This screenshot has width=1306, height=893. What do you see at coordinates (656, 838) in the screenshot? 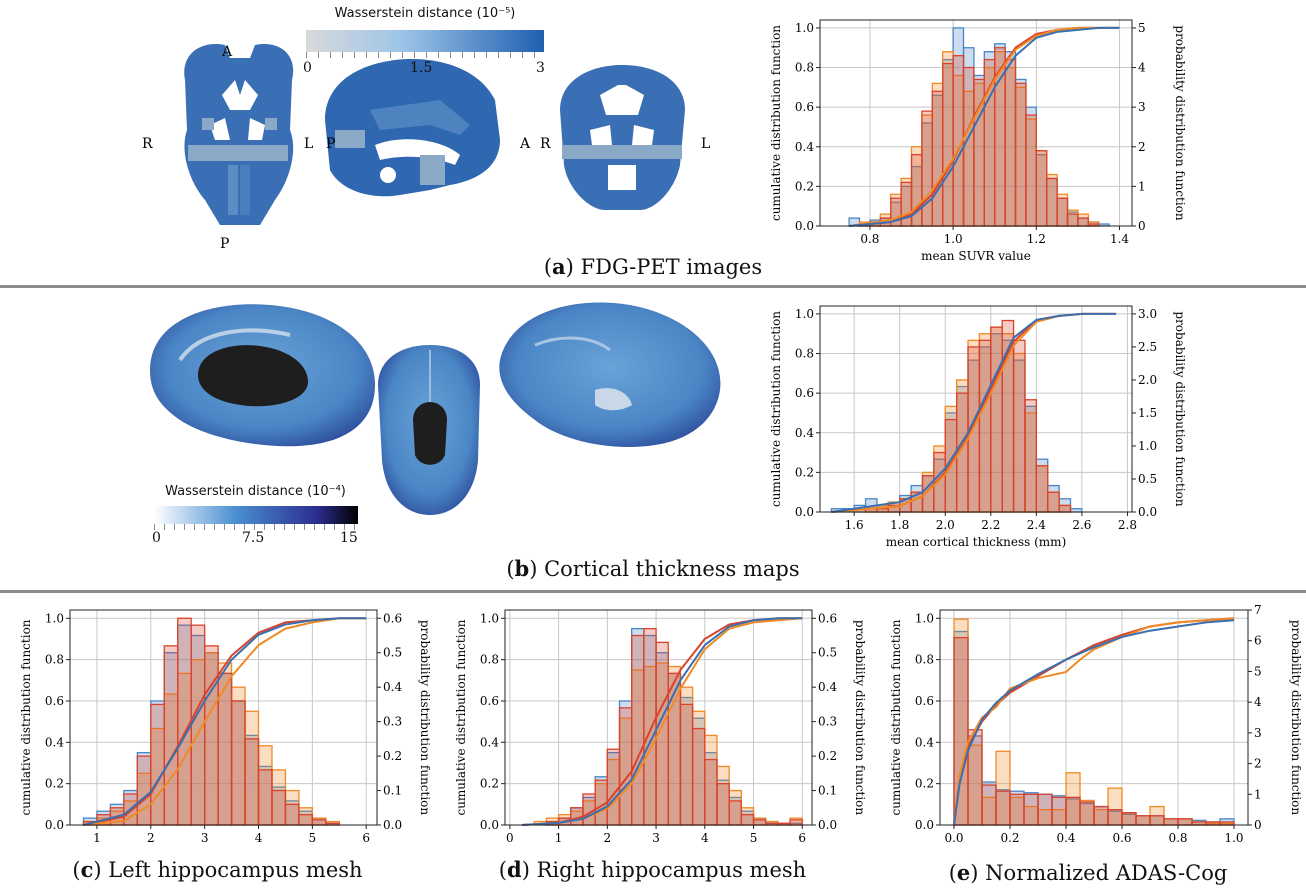
I see `x-tick-label: 3` at bounding box center [656, 838].